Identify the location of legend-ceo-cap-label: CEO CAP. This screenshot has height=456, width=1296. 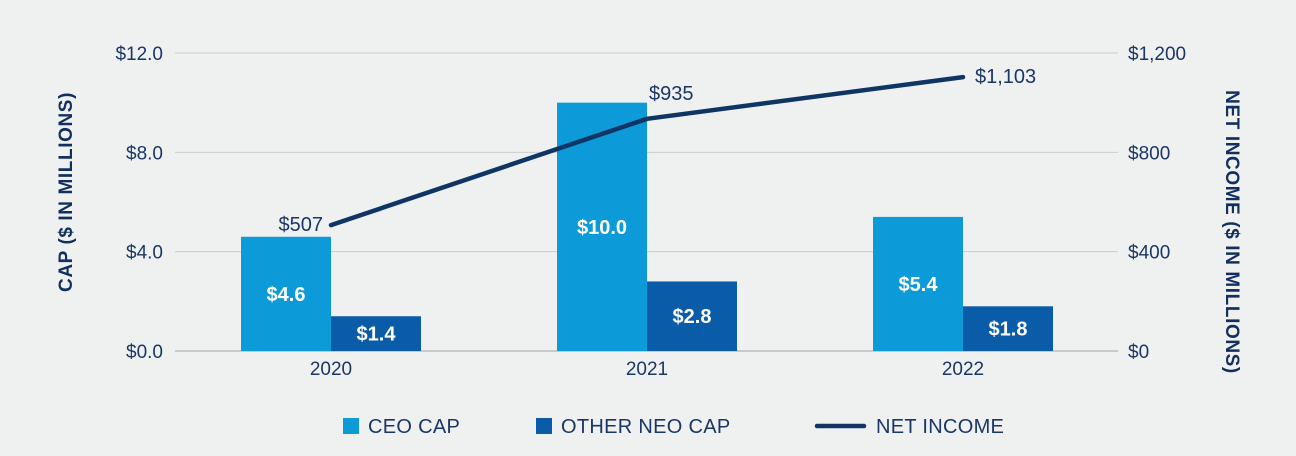
(414, 427).